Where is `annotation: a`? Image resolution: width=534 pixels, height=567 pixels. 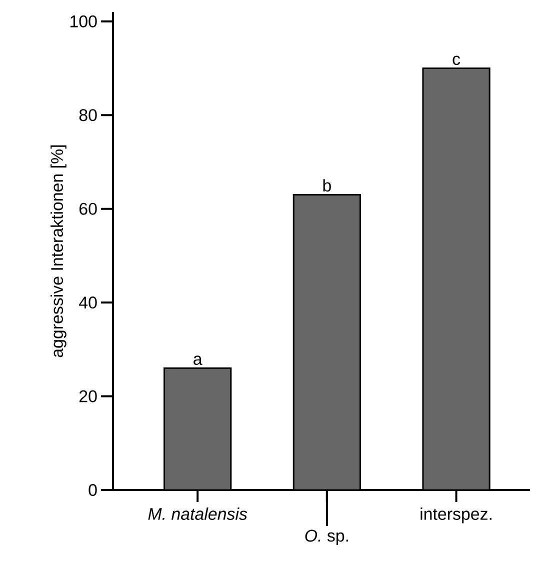 annotation: a is located at coordinates (198, 360).